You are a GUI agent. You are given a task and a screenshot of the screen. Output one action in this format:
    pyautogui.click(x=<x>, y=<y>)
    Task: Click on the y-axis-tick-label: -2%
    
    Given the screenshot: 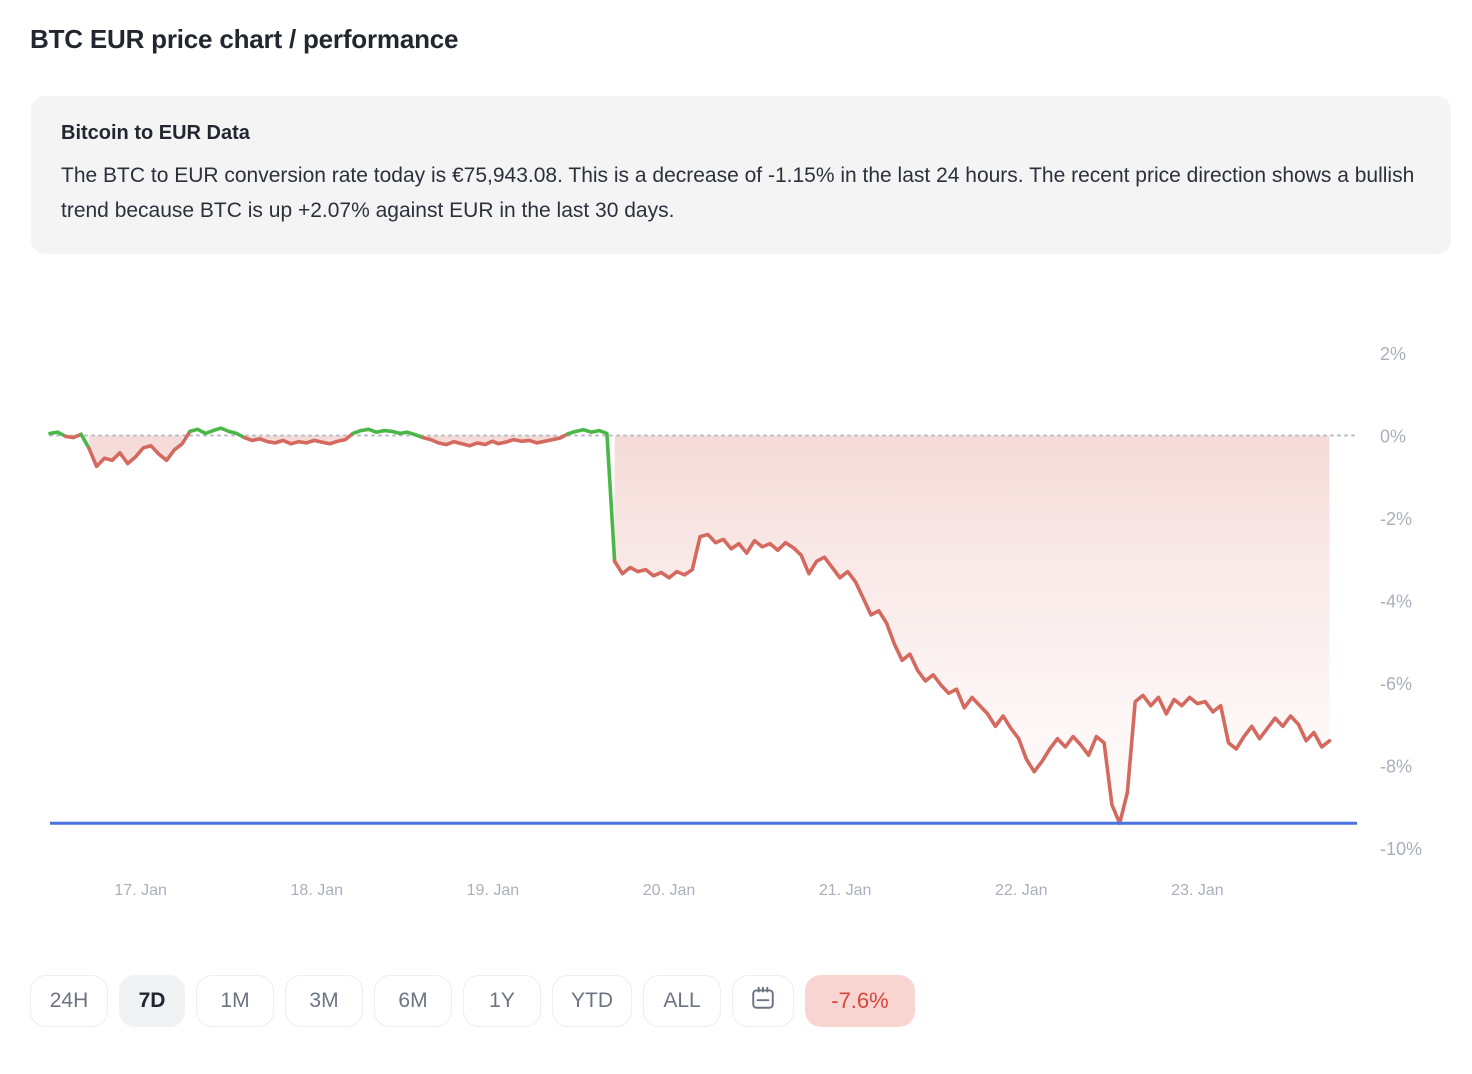 What is the action you would take?
    pyautogui.click(x=1396, y=519)
    